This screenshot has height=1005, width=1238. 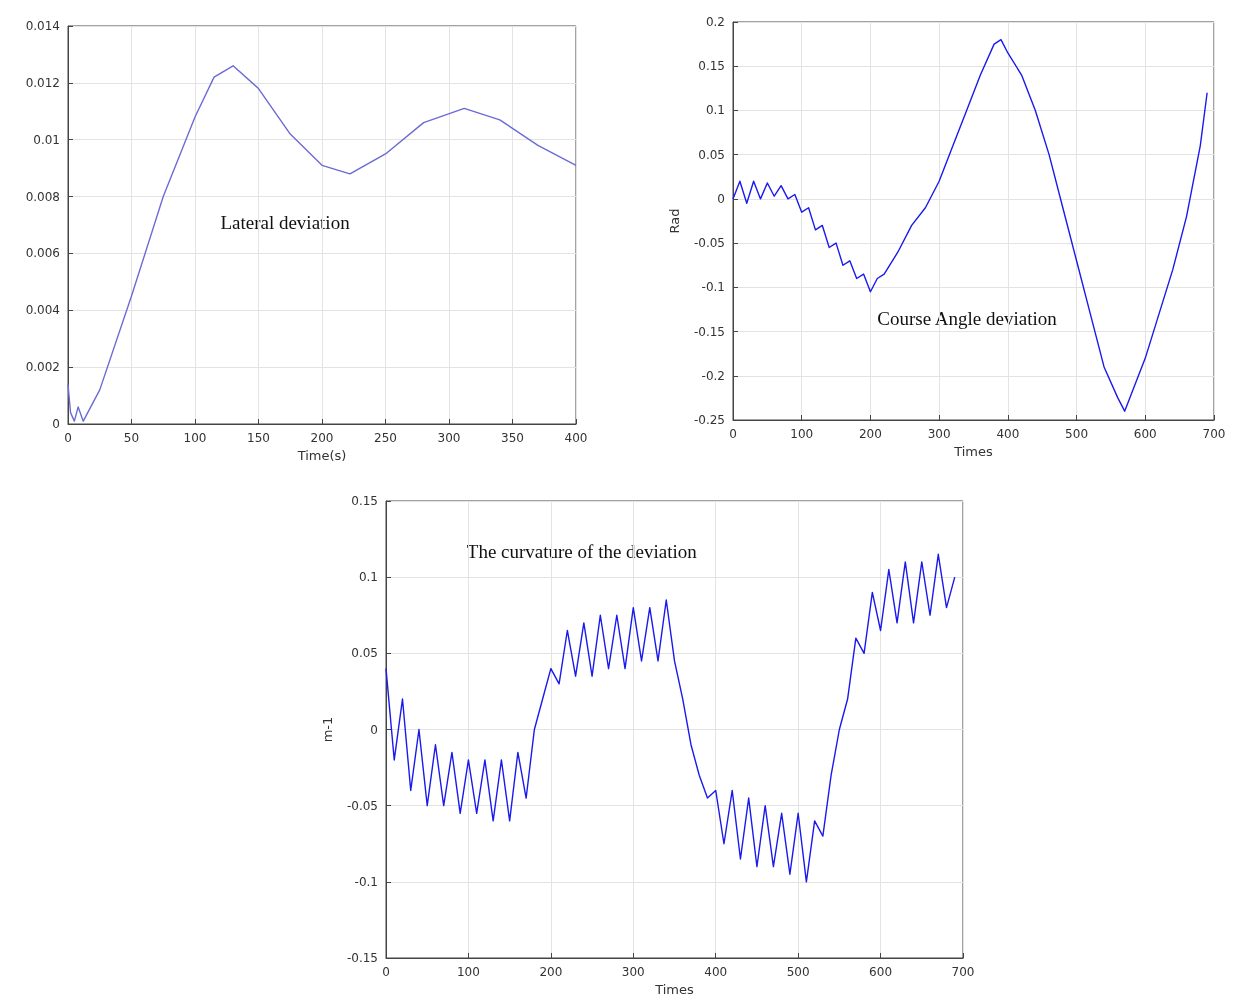 I want to click on y-tick-label: 0.014, so click(x=42, y=26).